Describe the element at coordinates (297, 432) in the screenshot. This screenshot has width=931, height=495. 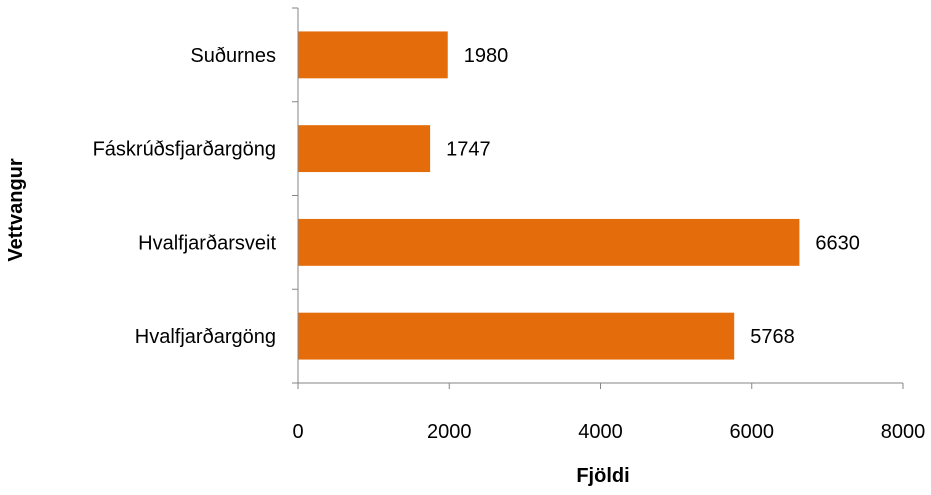
I see `x-tick-label: 0` at that location.